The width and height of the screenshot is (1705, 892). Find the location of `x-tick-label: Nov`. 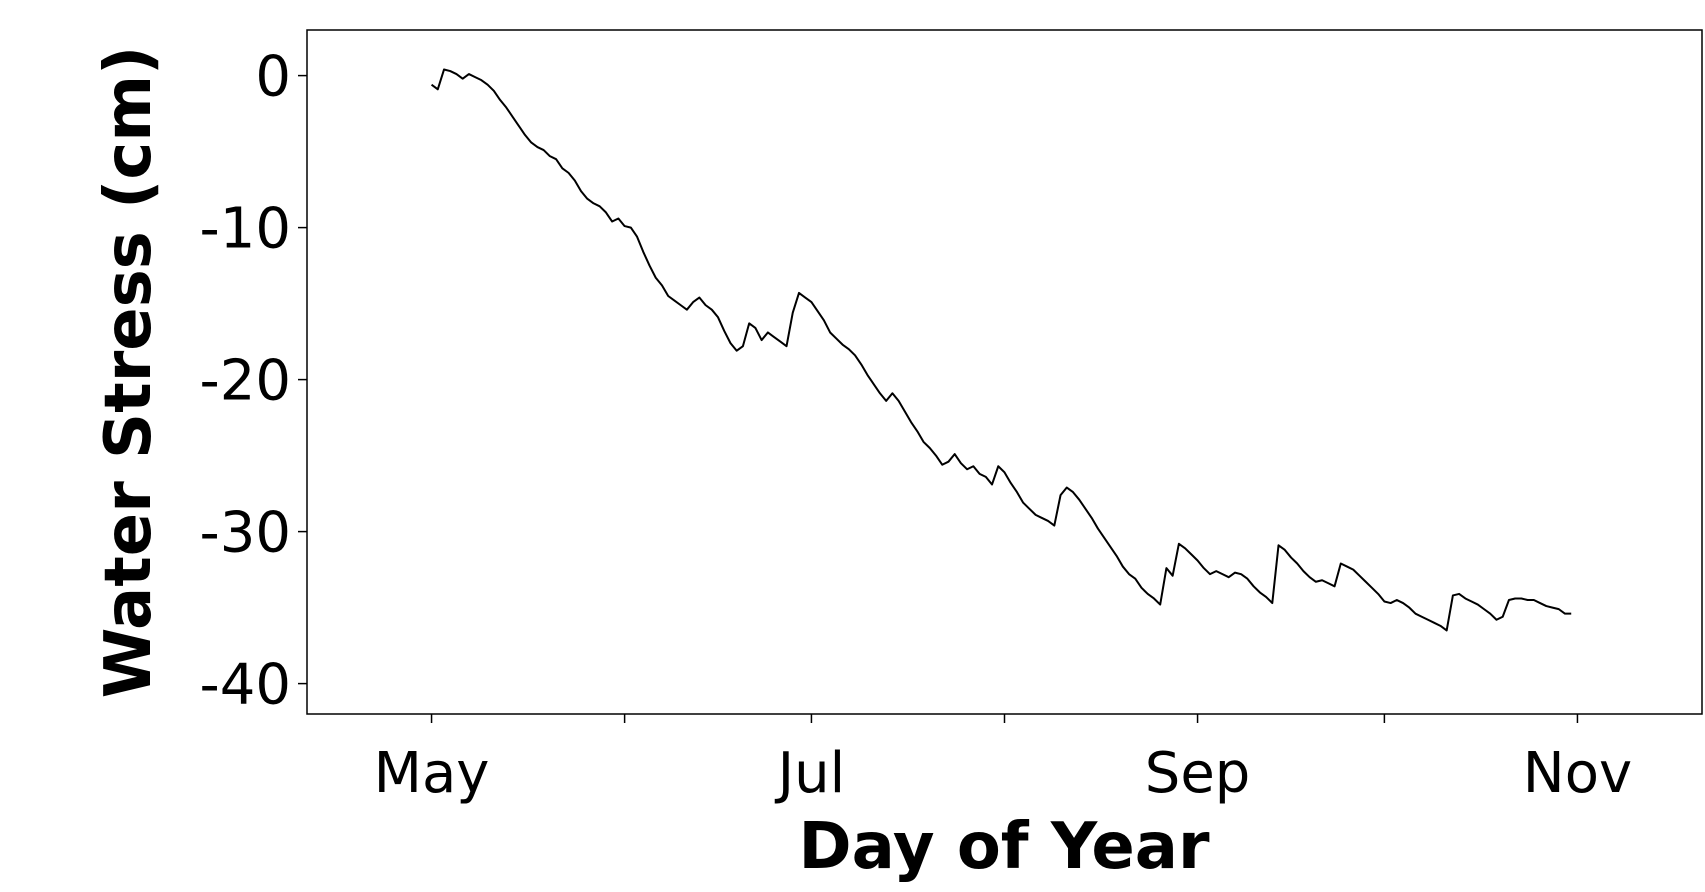

x-tick-label: Nov is located at coordinates (1577, 773).